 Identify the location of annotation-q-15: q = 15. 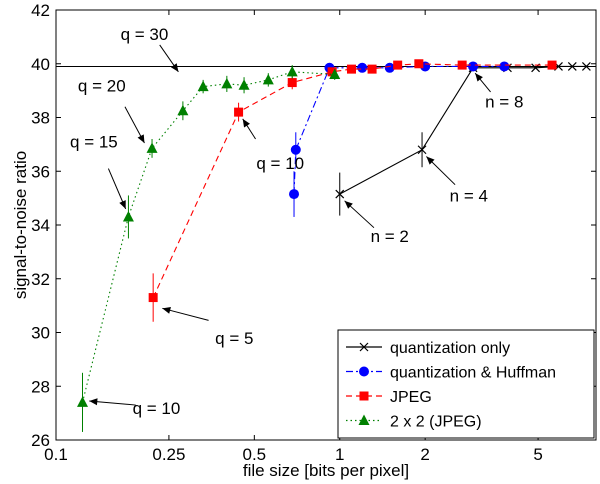
(98, 171).